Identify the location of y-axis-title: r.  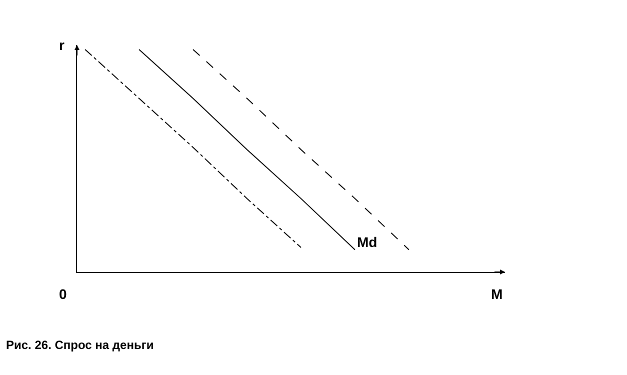
(62, 45).